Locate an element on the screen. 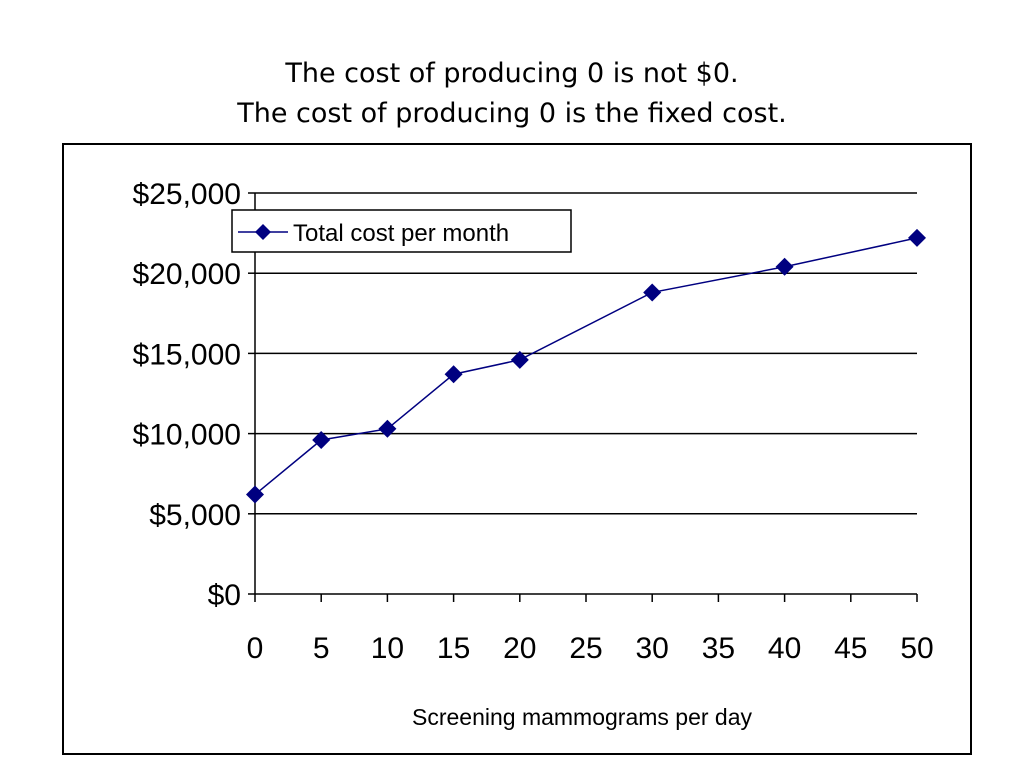  x-tick-label-6: 30 is located at coordinates (652, 648).